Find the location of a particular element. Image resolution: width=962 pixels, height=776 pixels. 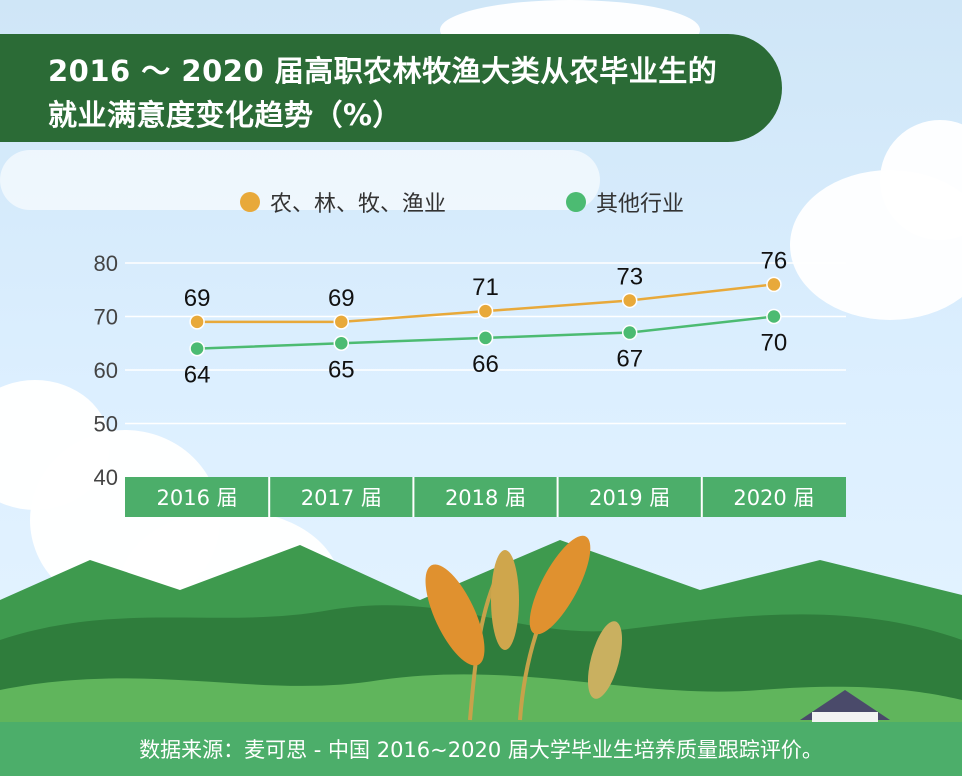

chart-title-line1: 2016 ～ 2020 届高职农林牧渔大类从农毕业生的 is located at coordinates (383, 71).